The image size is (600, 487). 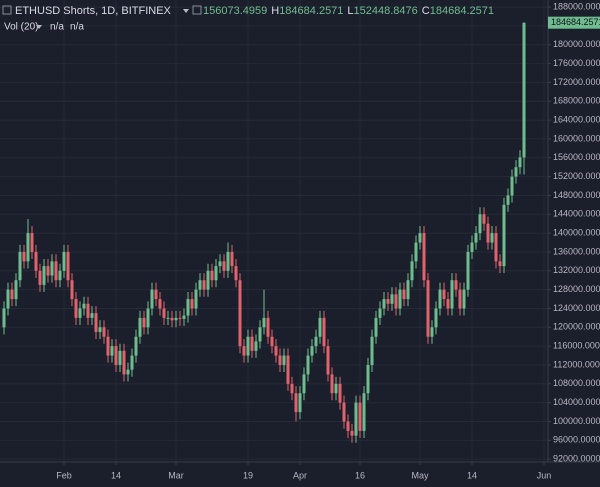 What do you see at coordinates (176, 475) in the screenshot?
I see `x-tick-label: Mar` at bounding box center [176, 475].